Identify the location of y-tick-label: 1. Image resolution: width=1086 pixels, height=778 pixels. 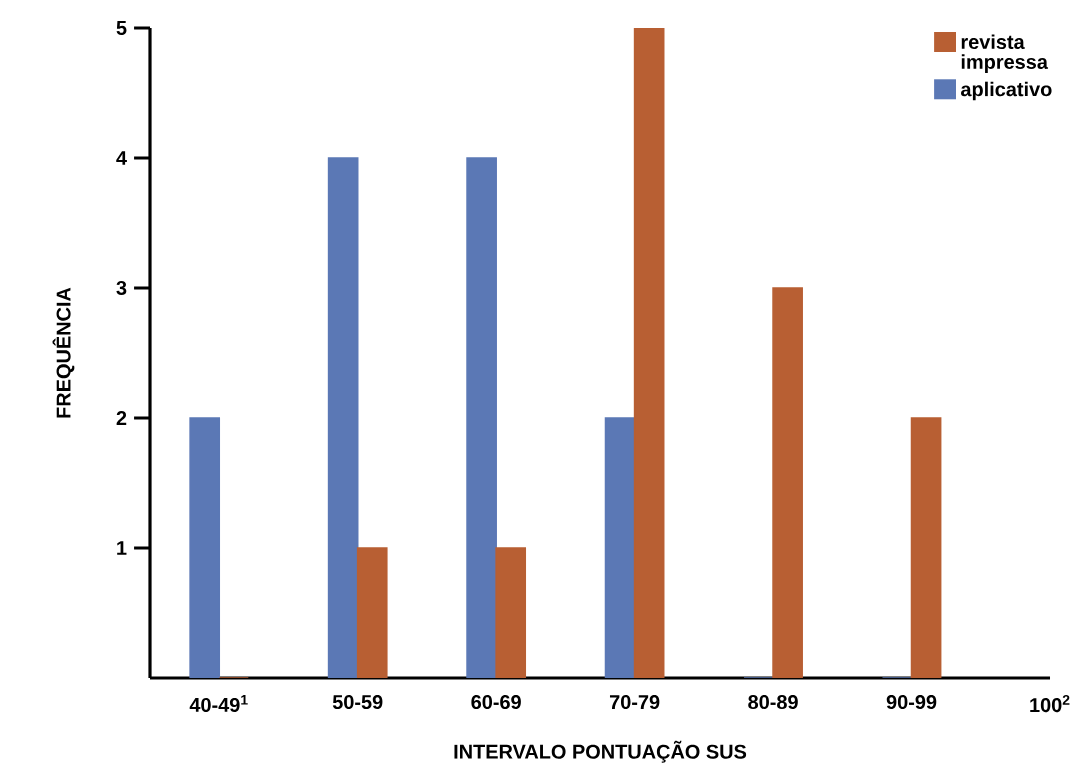
(122, 548).